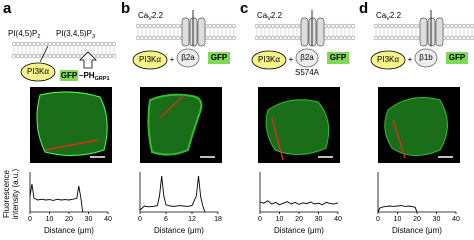 The image size is (474, 240). I want to click on text-part: 2.2, so click(277, 15).